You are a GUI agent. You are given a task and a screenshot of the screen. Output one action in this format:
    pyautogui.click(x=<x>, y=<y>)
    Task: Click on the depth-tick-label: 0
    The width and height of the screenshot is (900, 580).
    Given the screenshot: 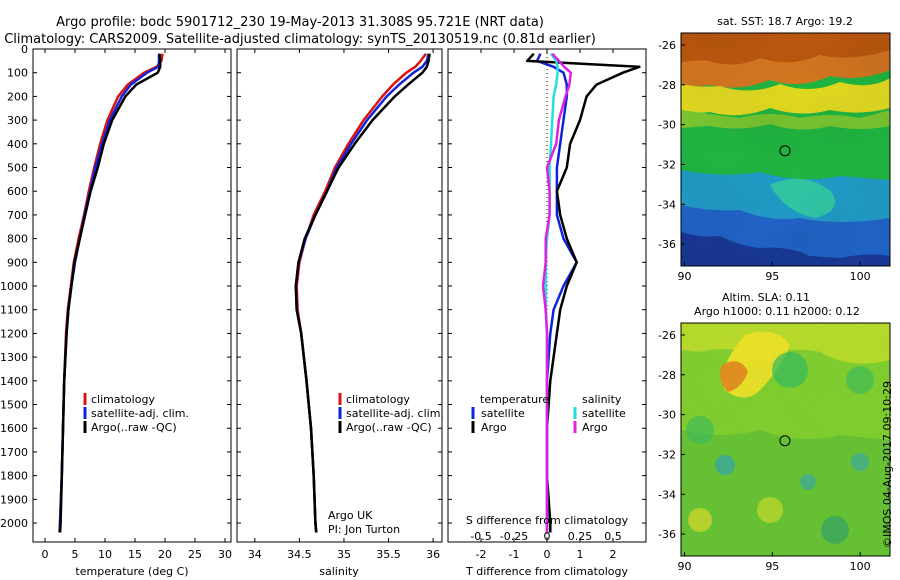 What is the action you would take?
    pyautogui.click(x=24, y=49)
    